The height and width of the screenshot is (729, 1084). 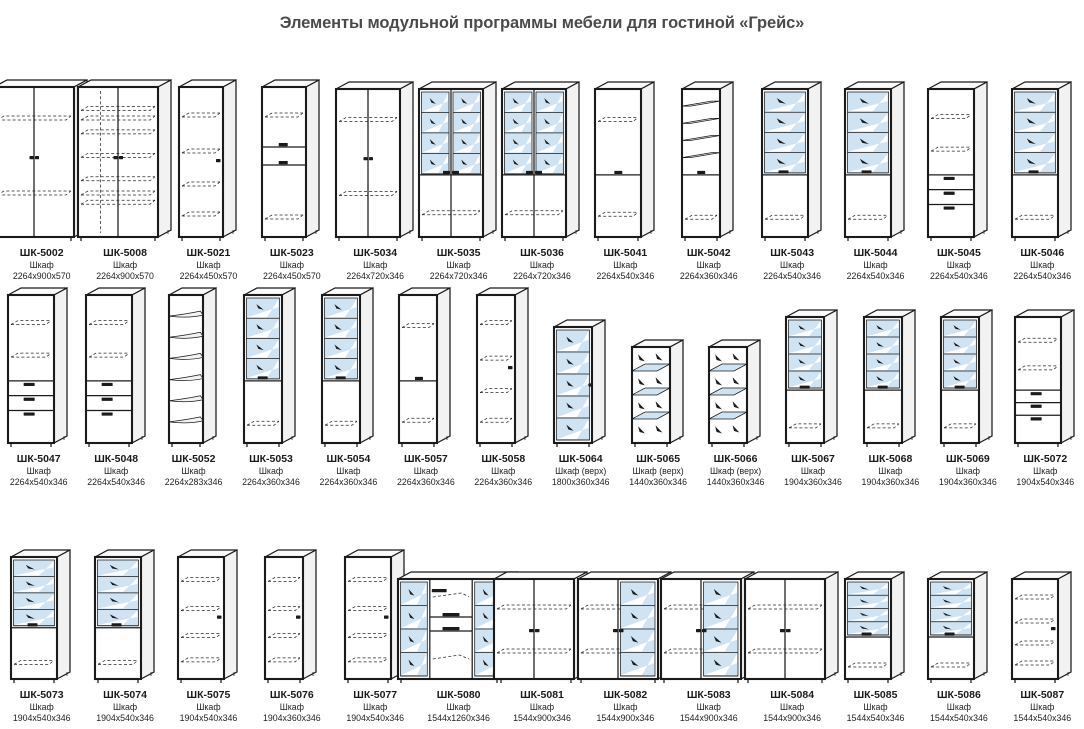 What do you see at coordinates (708, 706) in the screenshot?
I see `item-labels: ШК-5083 Шкаф 1544x900x346` at bounding box center [708, 706].